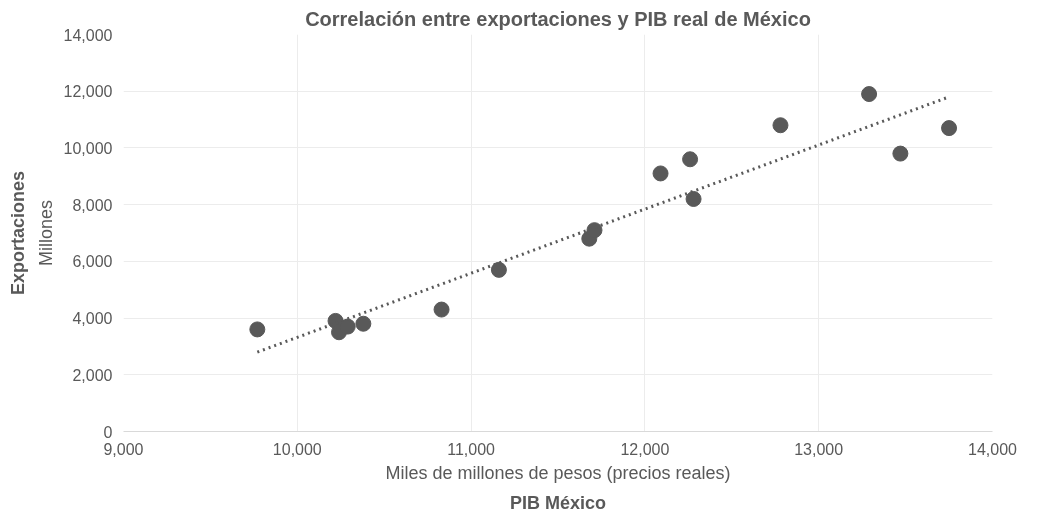 The image size is (1052, 517). I want to click on x-tick-label: 12,000, so click(645, 449).